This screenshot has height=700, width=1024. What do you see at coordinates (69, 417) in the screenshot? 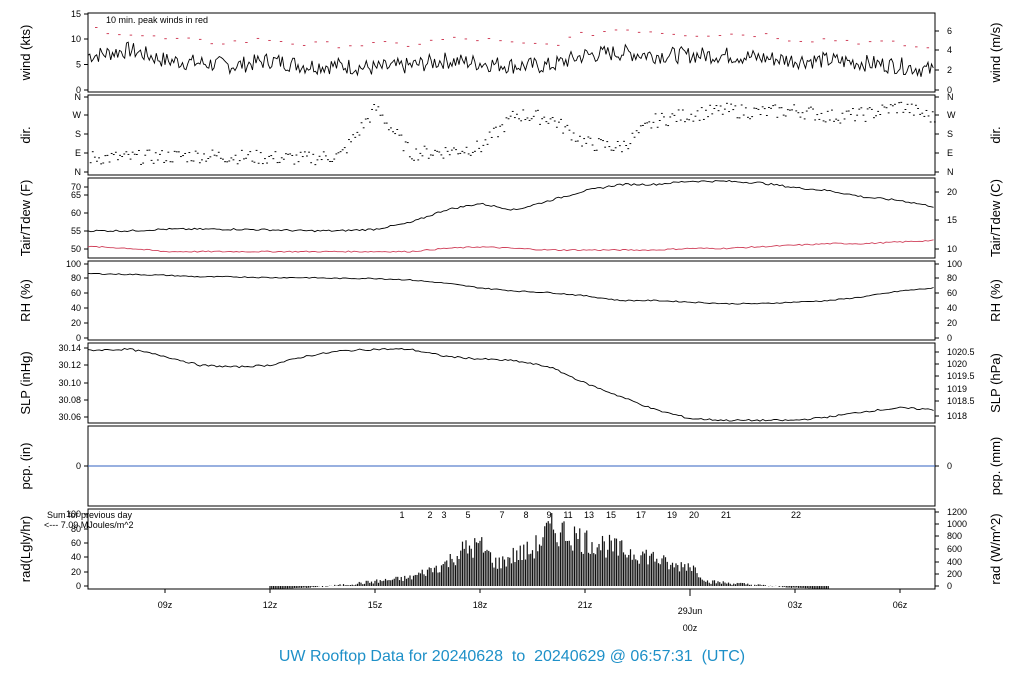
I see `left-tick-label: 30.06` at bounding box center [69, 417].